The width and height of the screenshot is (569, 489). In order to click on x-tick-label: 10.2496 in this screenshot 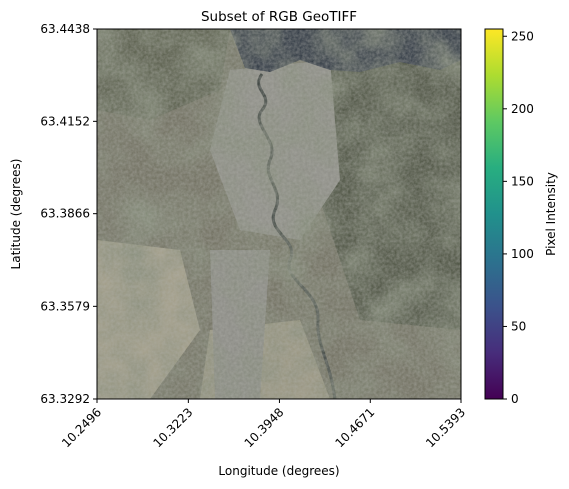, I will do `click(81, 427)`.